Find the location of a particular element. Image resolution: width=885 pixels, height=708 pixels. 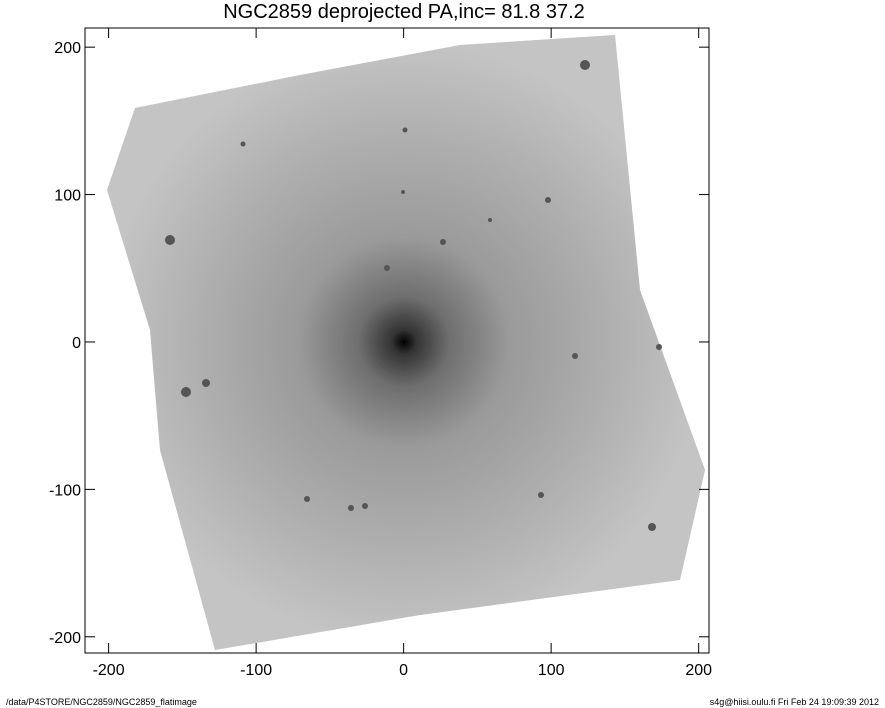

x-tick-label: -100 is located at coordinates (256, 670).